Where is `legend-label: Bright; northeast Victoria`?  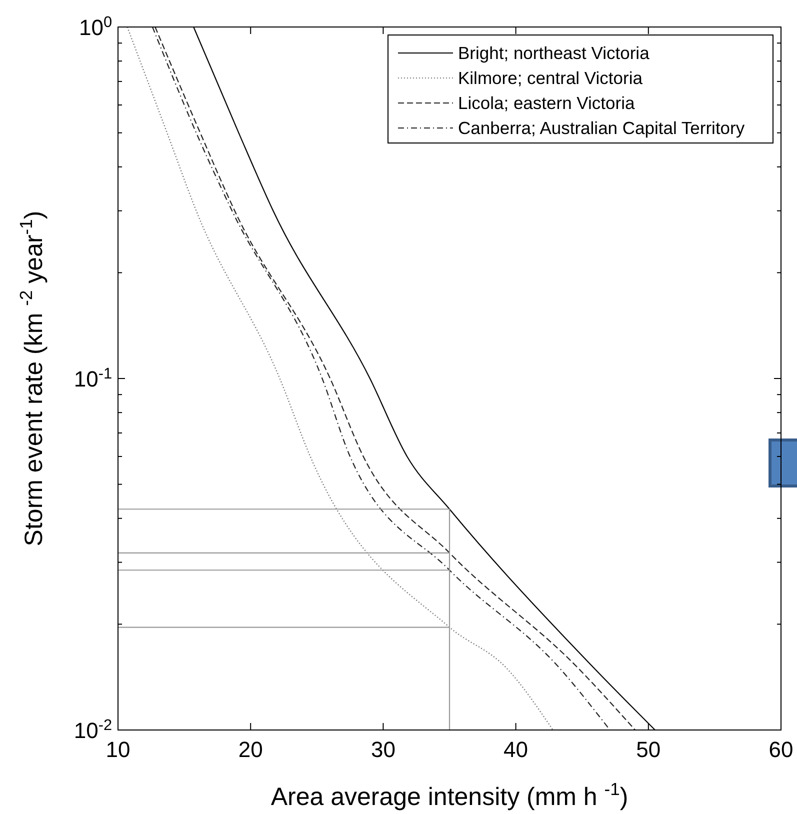 legend-label: Bright; northeast Victoria is located at coordinates (554, 53).